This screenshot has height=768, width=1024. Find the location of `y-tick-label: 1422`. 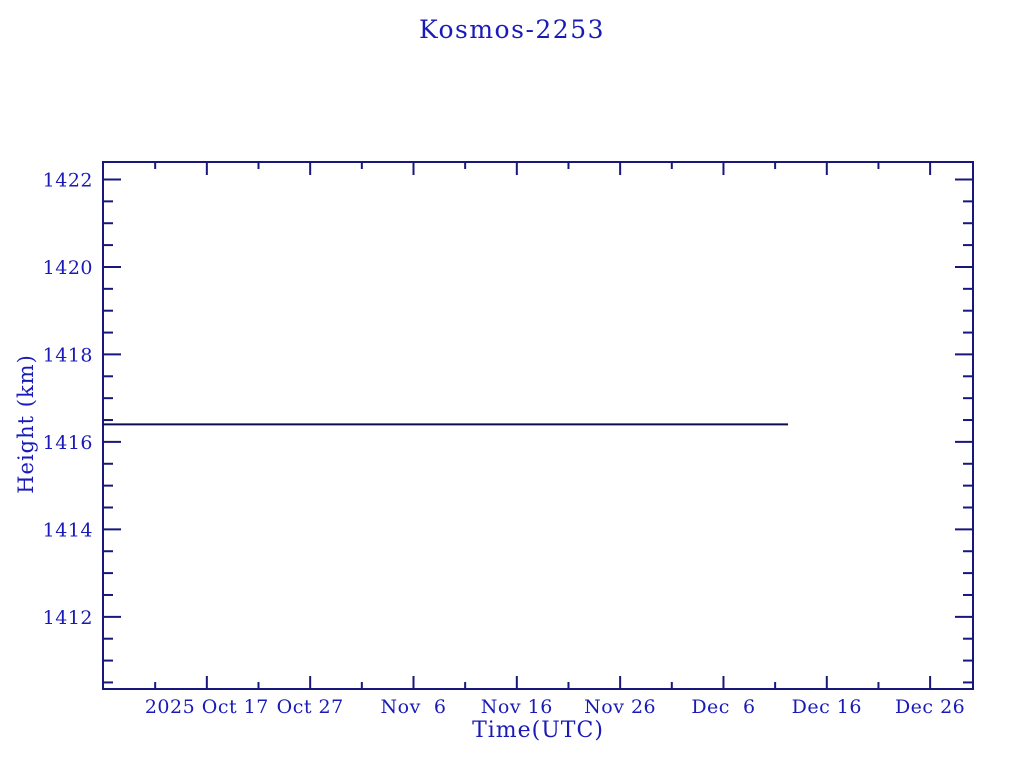

y-tick-label: 1422 is located at coordinates (68, 180).